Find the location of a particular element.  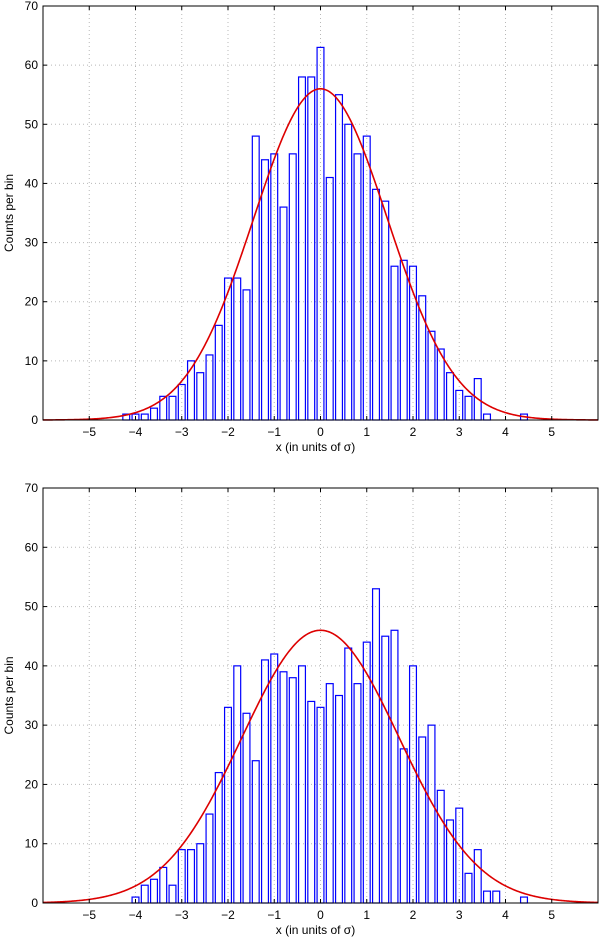

y-tick-label: 20 is located at coordinates (32, 302).